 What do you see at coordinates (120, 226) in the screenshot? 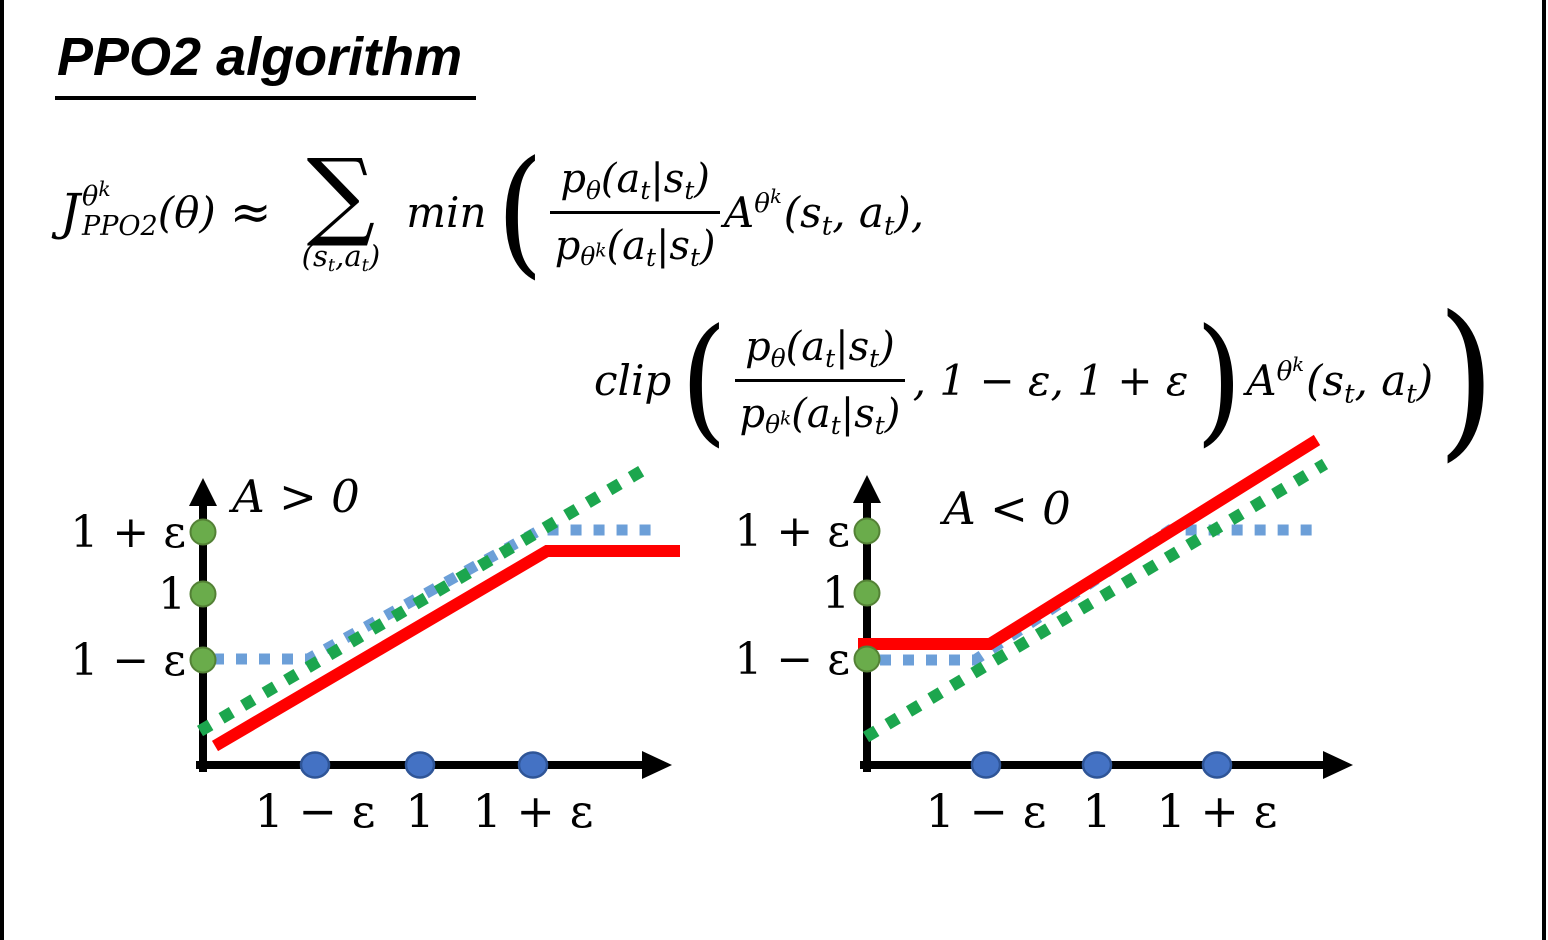
I see `objective-subscript: PPO2` at bounding box center [120, 226].